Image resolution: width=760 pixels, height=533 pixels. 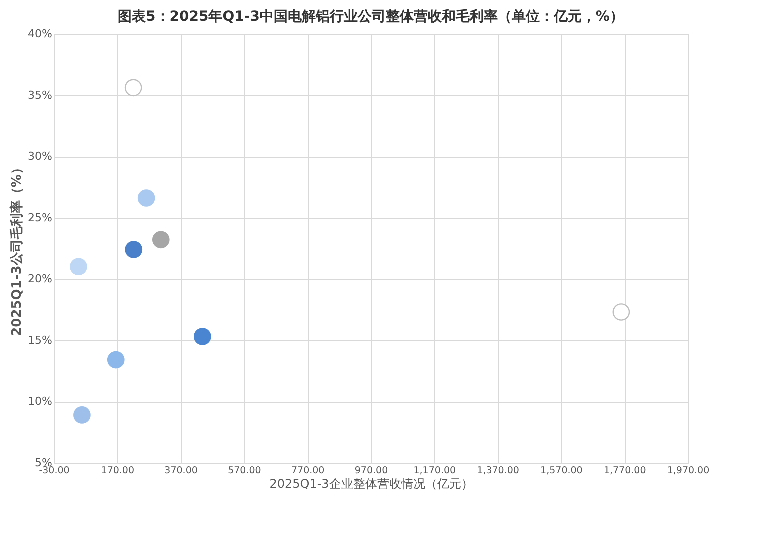 What do you see at coordinates (17, 249) in the screenshot?
I see `y-axis-title: 2025Q1-3公司毛利率（%）` at bounding box center [17, 249].